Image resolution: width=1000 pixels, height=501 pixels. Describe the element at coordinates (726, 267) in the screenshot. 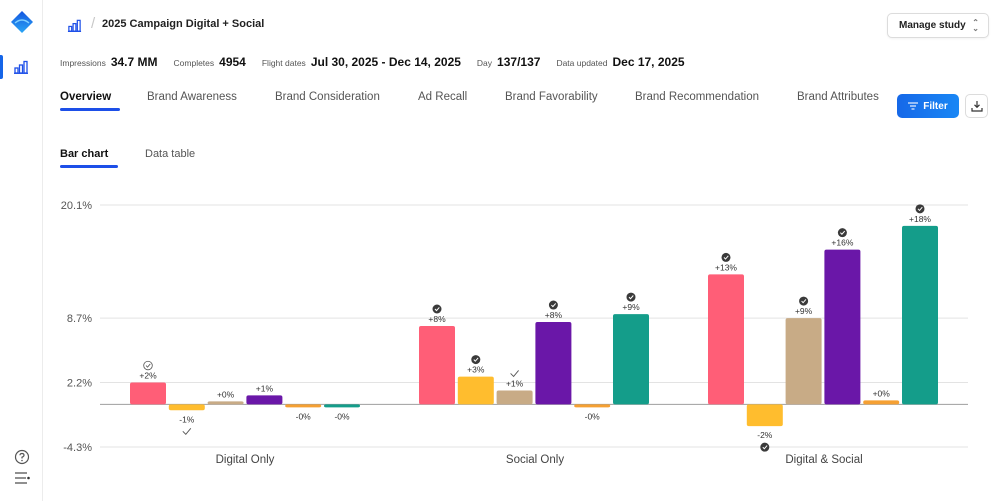

I see `data-label: +13%` at that location.